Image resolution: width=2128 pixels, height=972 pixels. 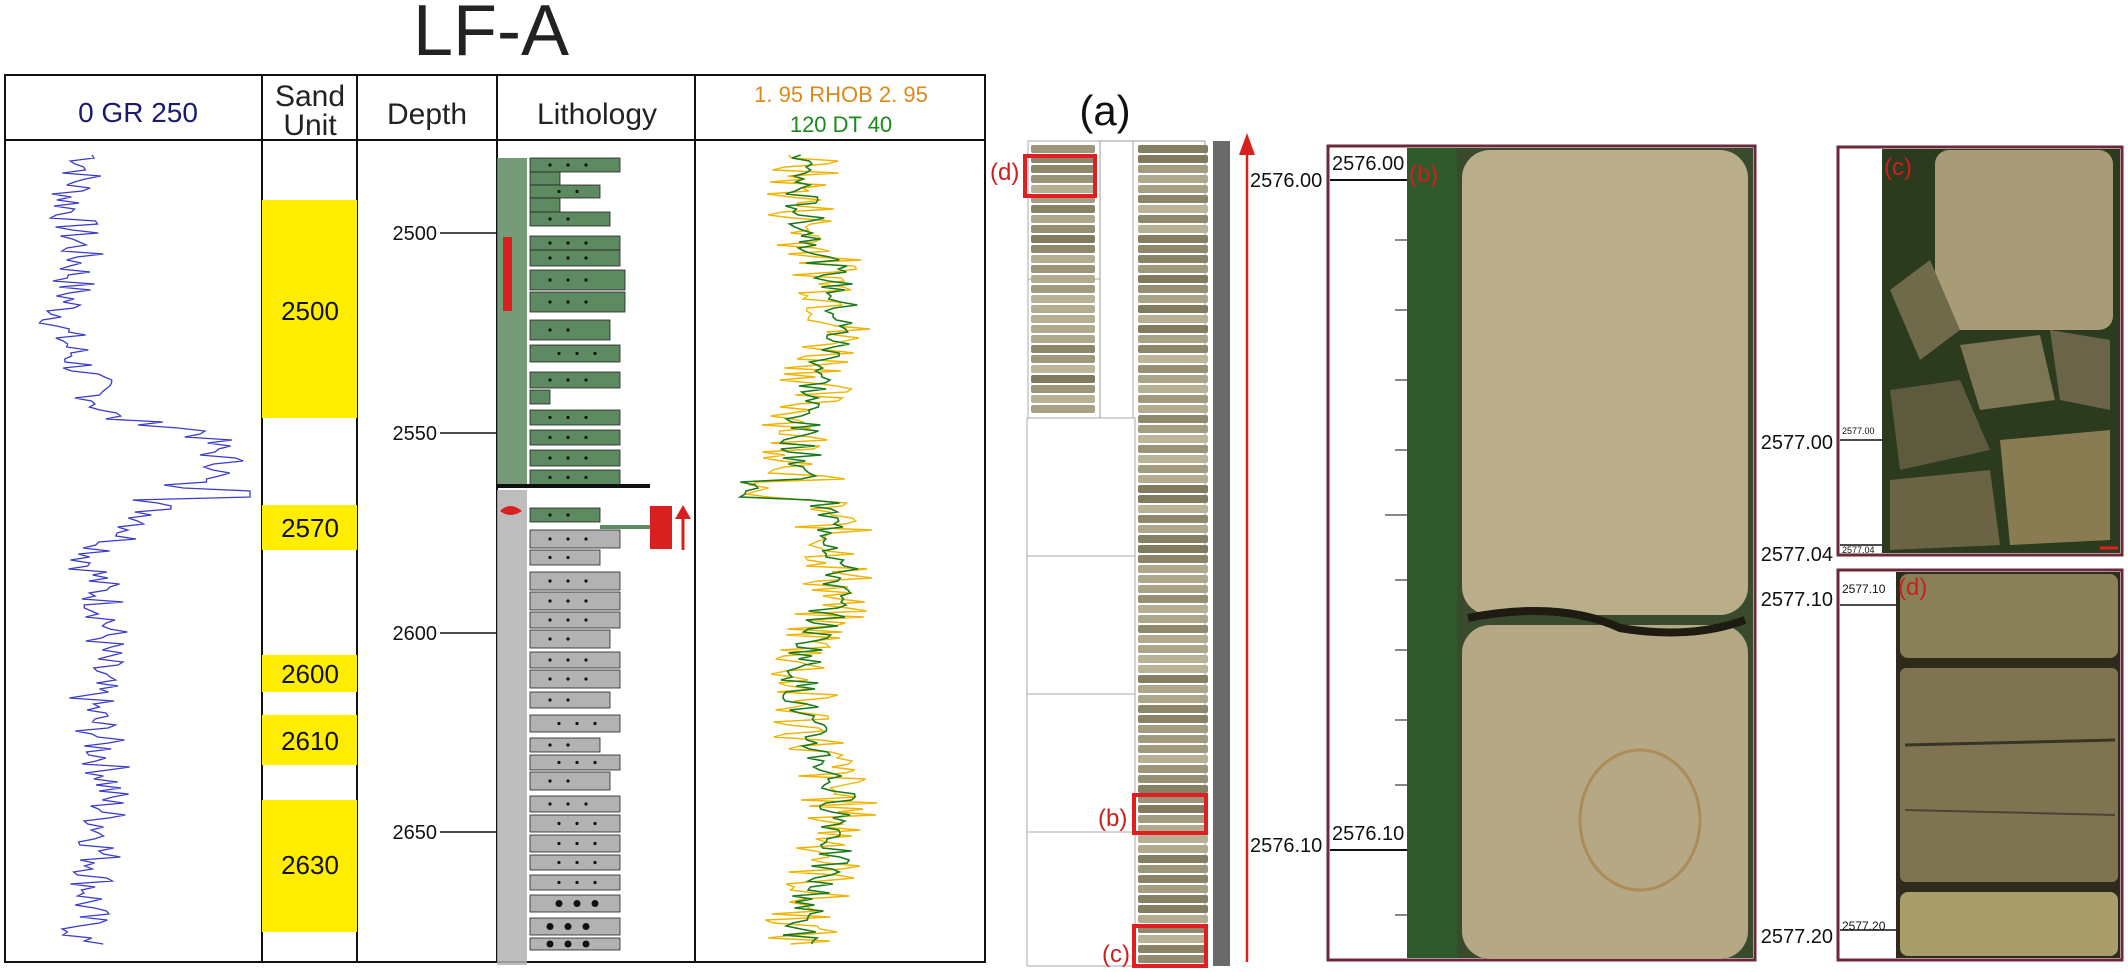 What do you see at coordinates (491, 35) in the screenshot?
I see `log-title: LF-A` at bounding box center [491, 35].